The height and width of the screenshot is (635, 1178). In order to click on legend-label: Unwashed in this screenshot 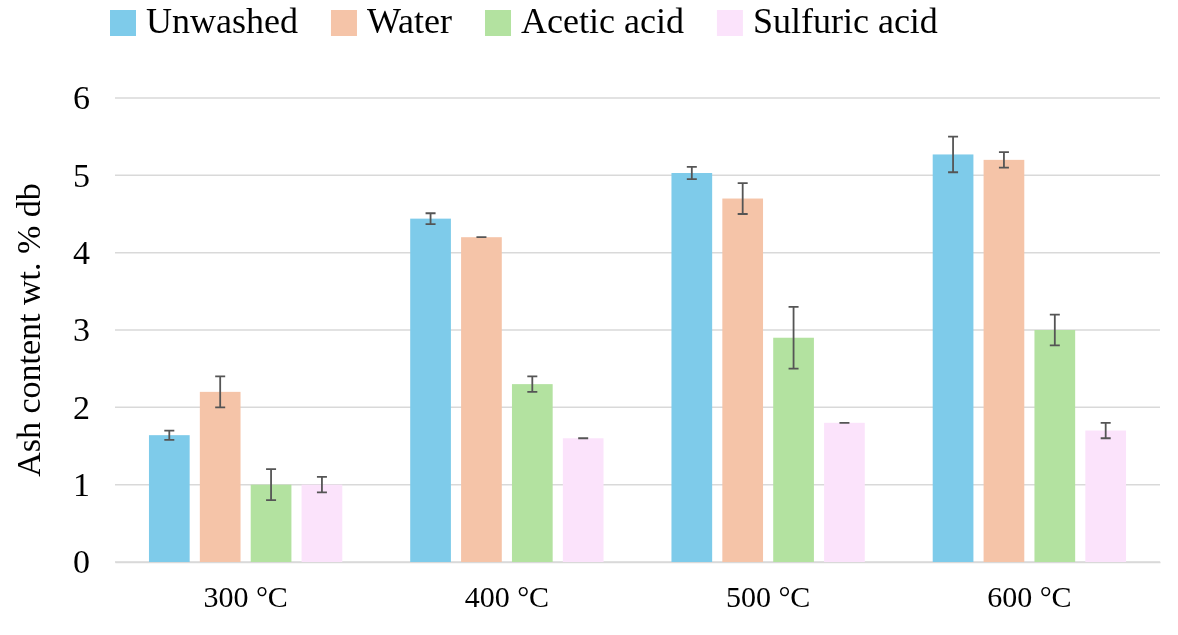, I will do `click(222, 21)`.